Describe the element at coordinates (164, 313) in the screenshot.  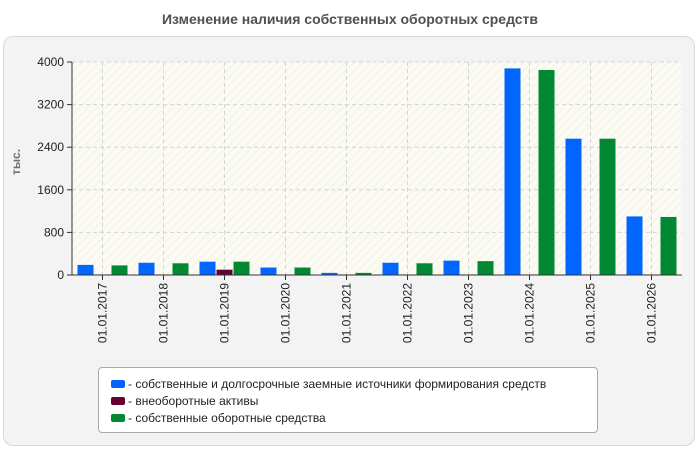
I see `x-tick-label: 01.01.2018` at that location.